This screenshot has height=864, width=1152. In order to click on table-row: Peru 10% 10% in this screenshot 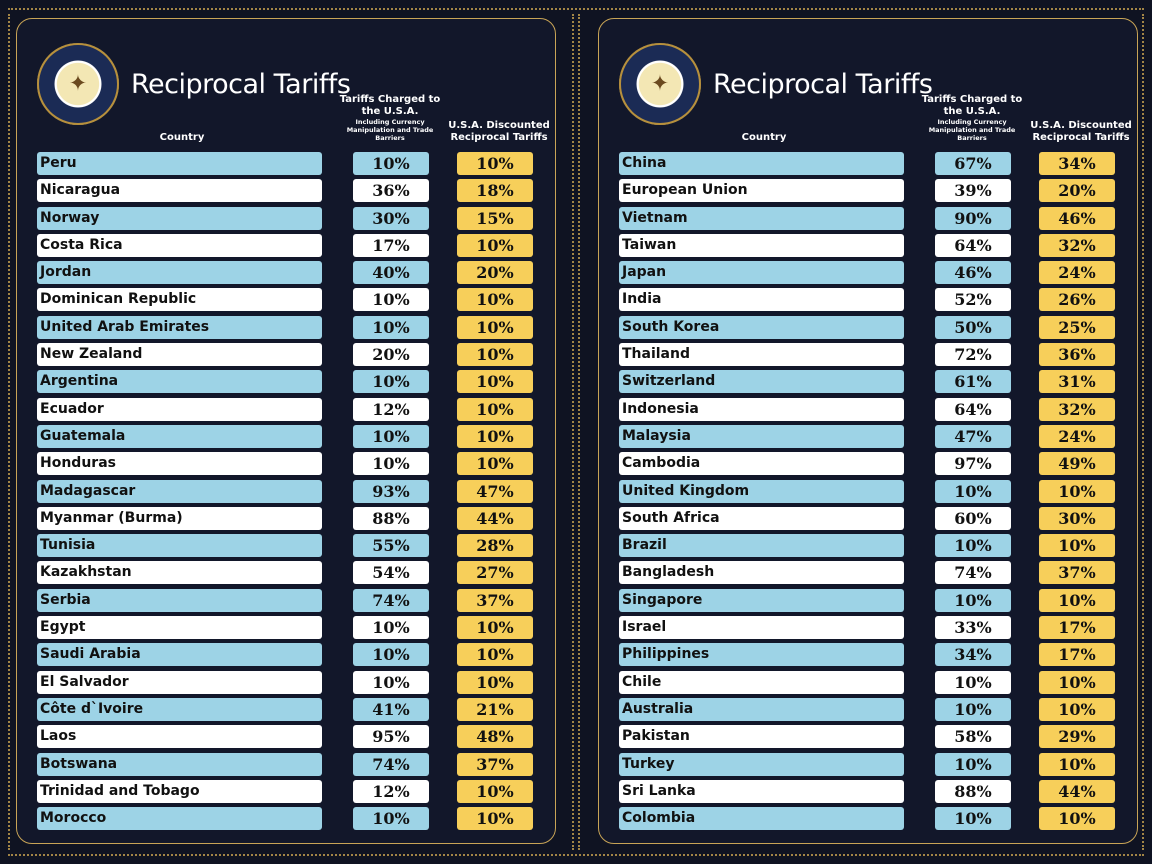, I will do `click(297, 165)`.